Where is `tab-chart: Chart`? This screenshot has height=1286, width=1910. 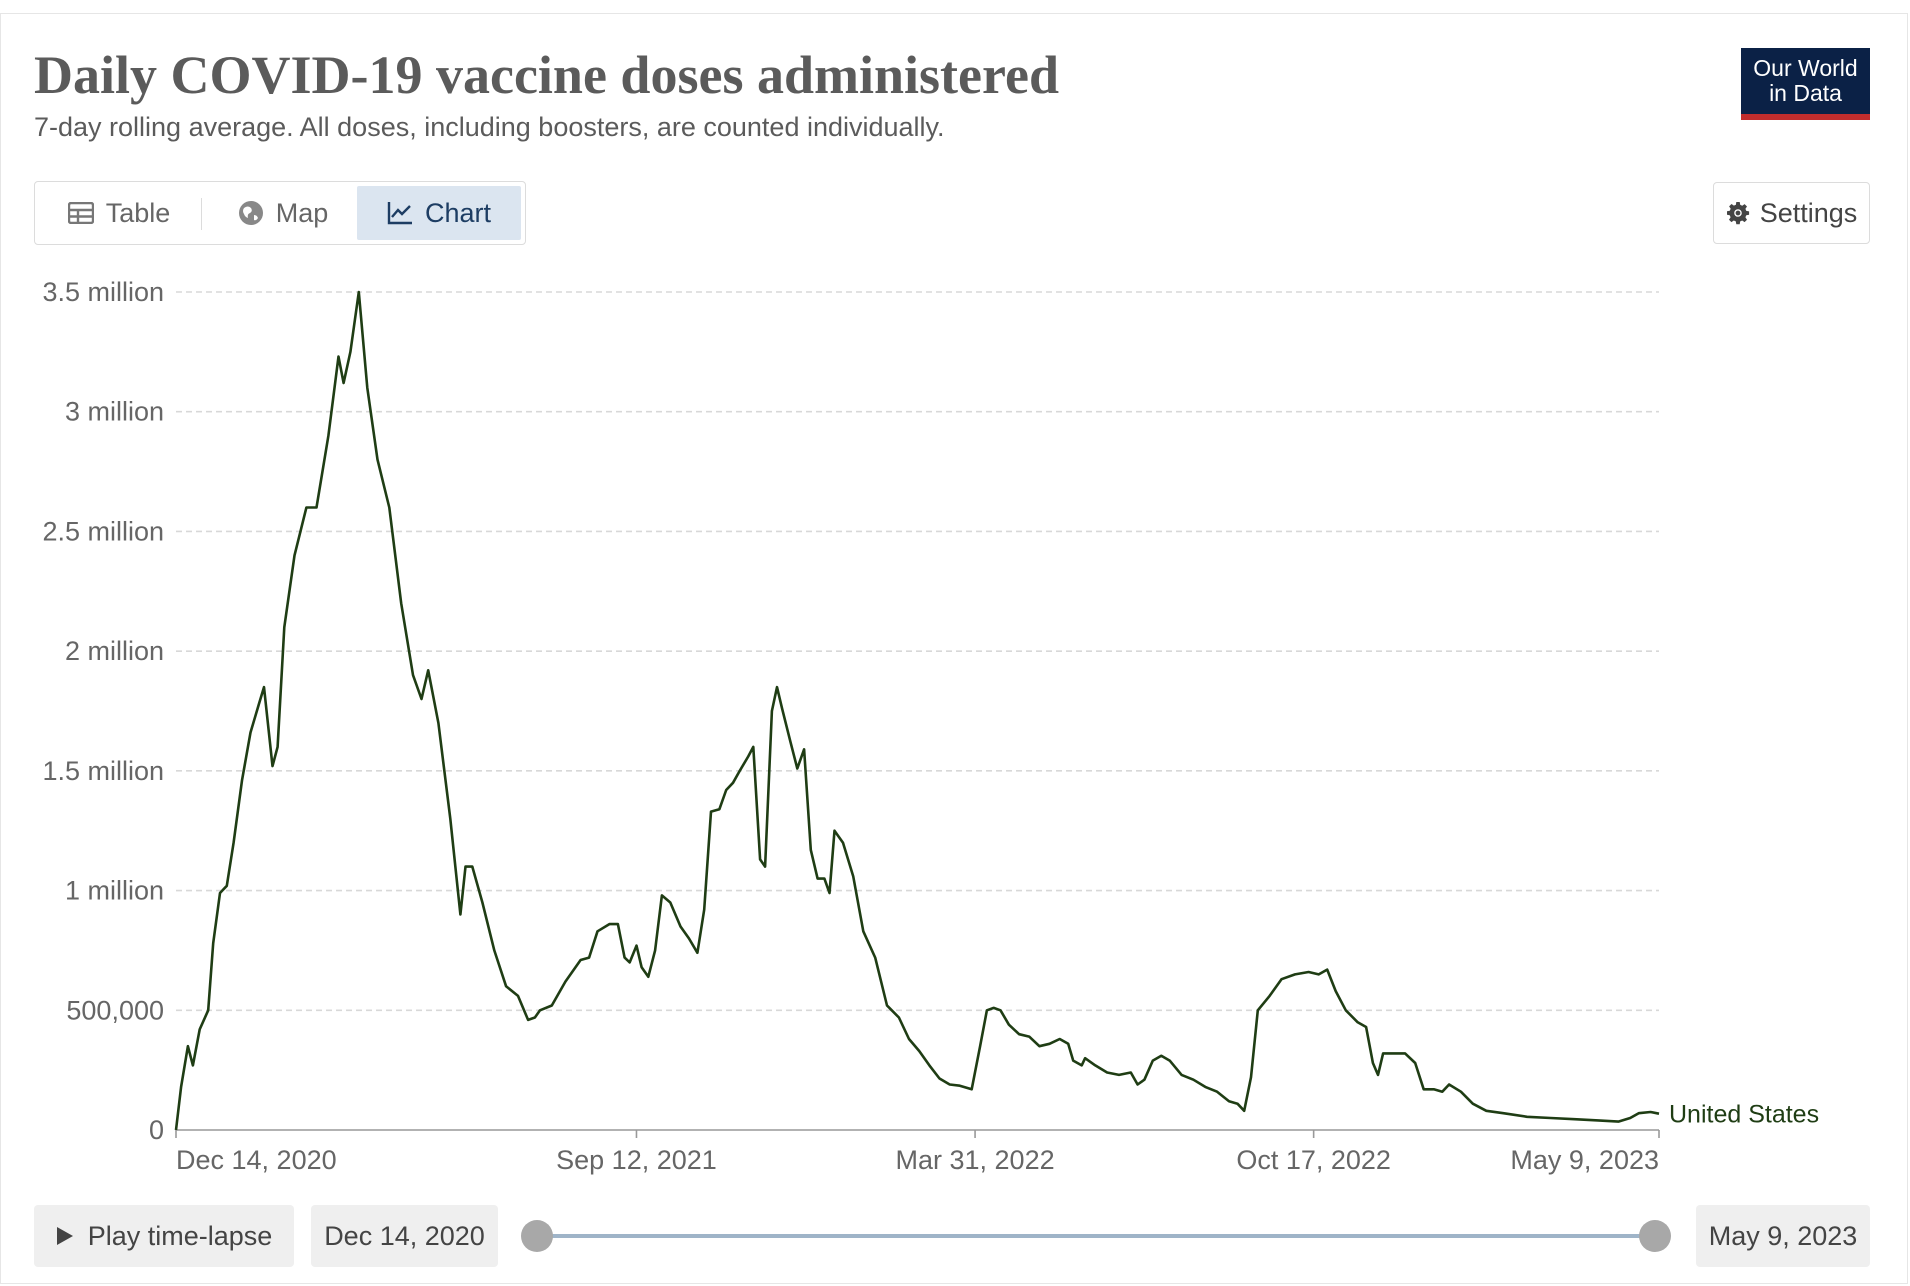
tab-chart: Chart is located at coordinates (439, 213).